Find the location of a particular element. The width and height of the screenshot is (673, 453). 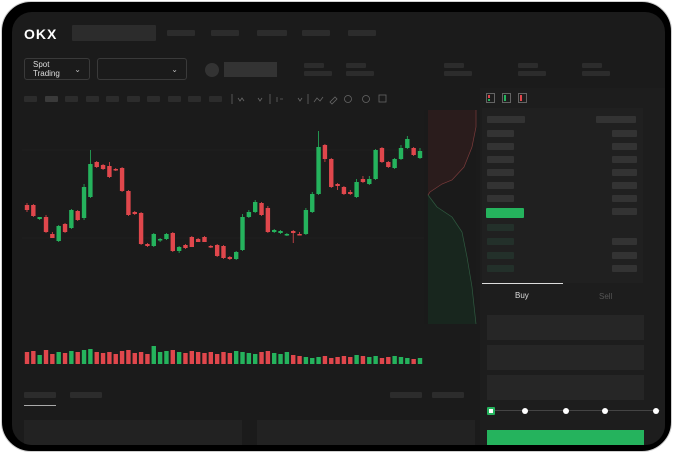

bid-price is located at coordinates (500, 241).